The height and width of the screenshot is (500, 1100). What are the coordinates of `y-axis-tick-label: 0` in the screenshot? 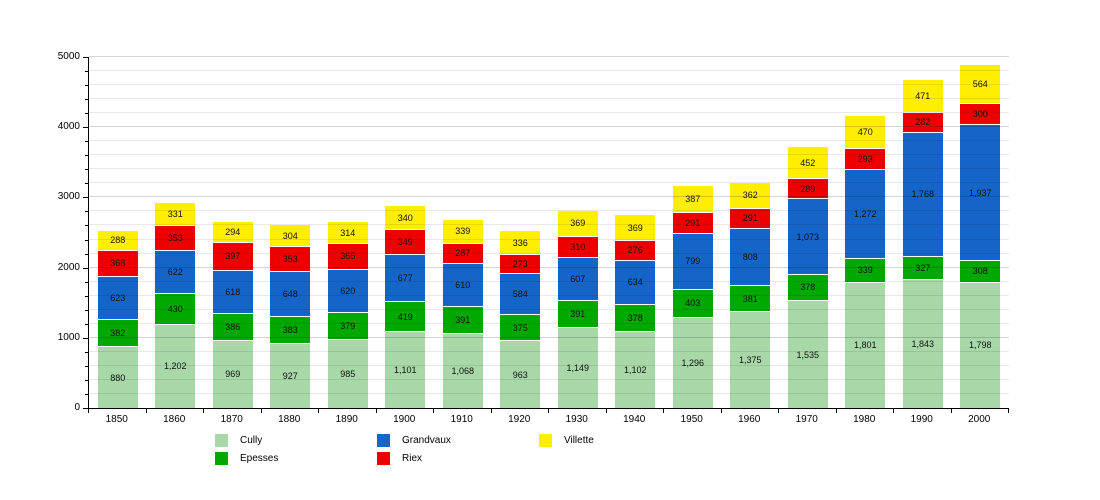 It's located at (77, 407).